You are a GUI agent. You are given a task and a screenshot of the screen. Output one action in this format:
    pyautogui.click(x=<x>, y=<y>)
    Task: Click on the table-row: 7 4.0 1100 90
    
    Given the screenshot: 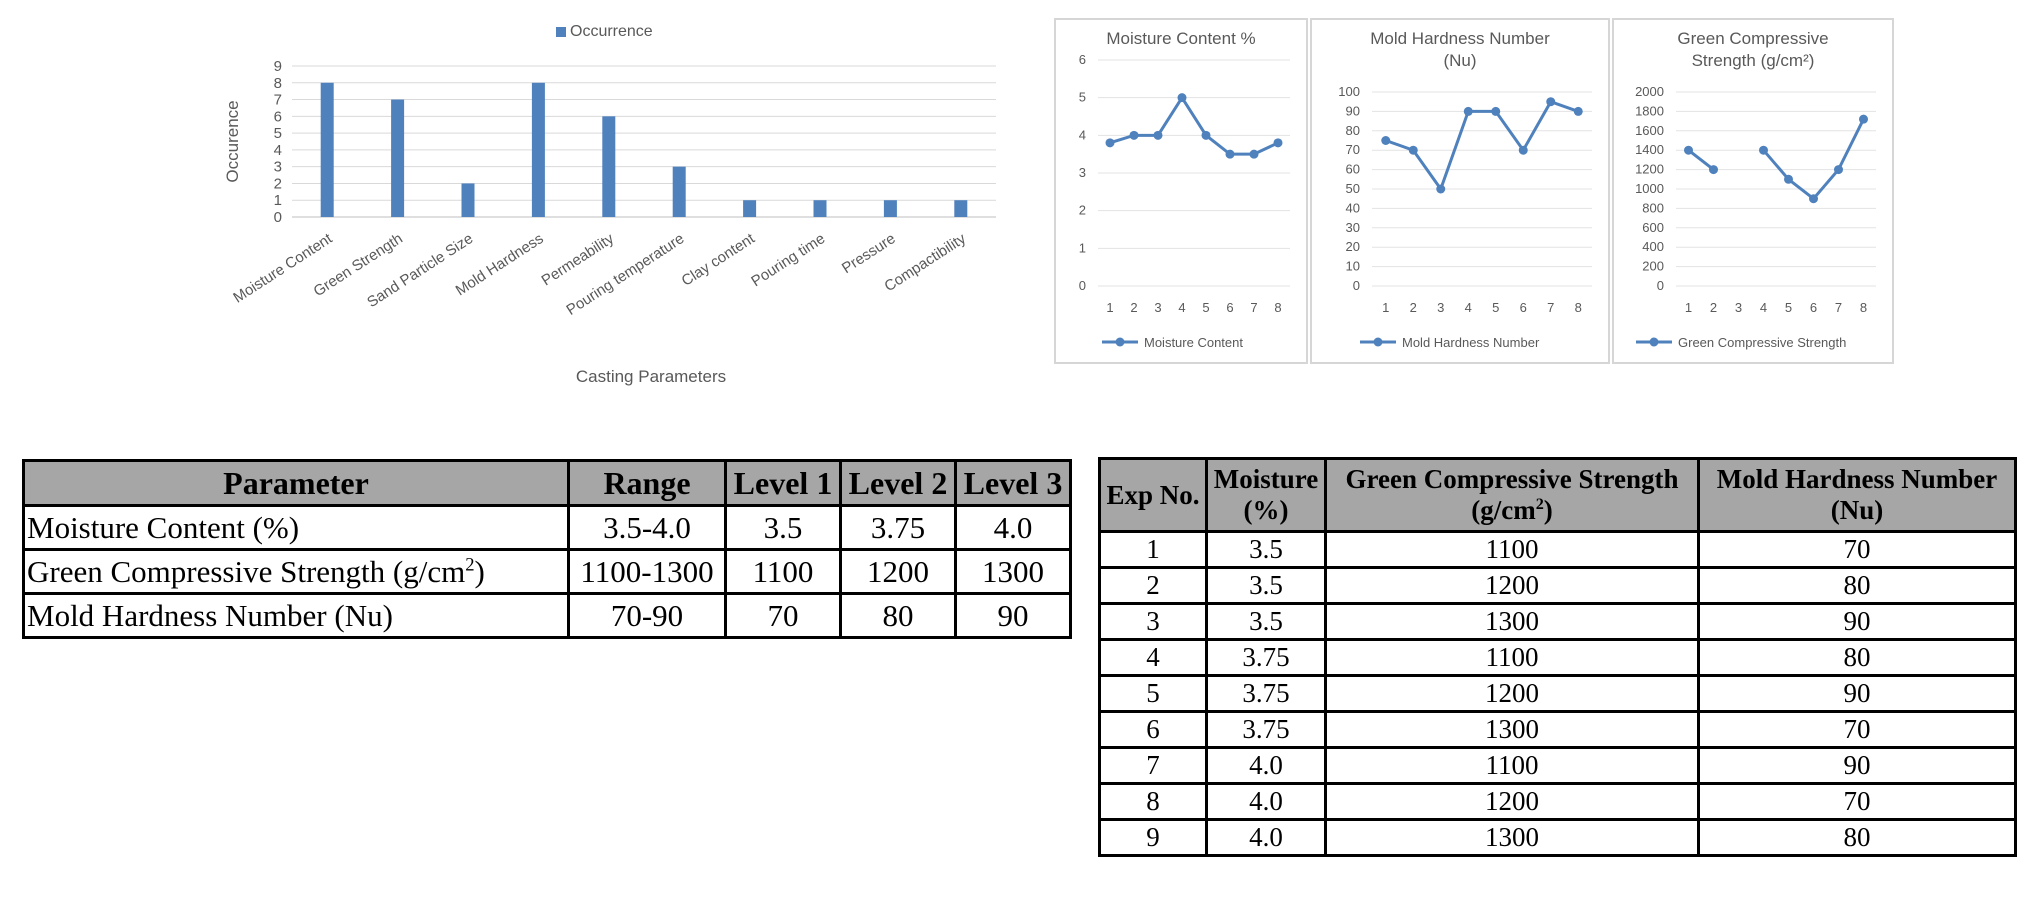 What is the action you would take?
    pyautogui.click(x=1557, y=765)
    